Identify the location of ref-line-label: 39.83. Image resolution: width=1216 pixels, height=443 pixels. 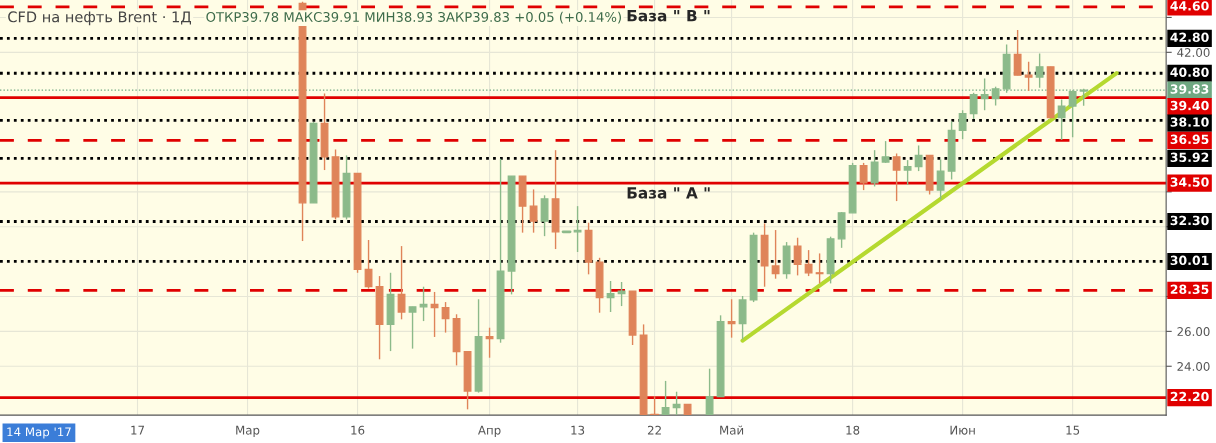
(1189, 89).